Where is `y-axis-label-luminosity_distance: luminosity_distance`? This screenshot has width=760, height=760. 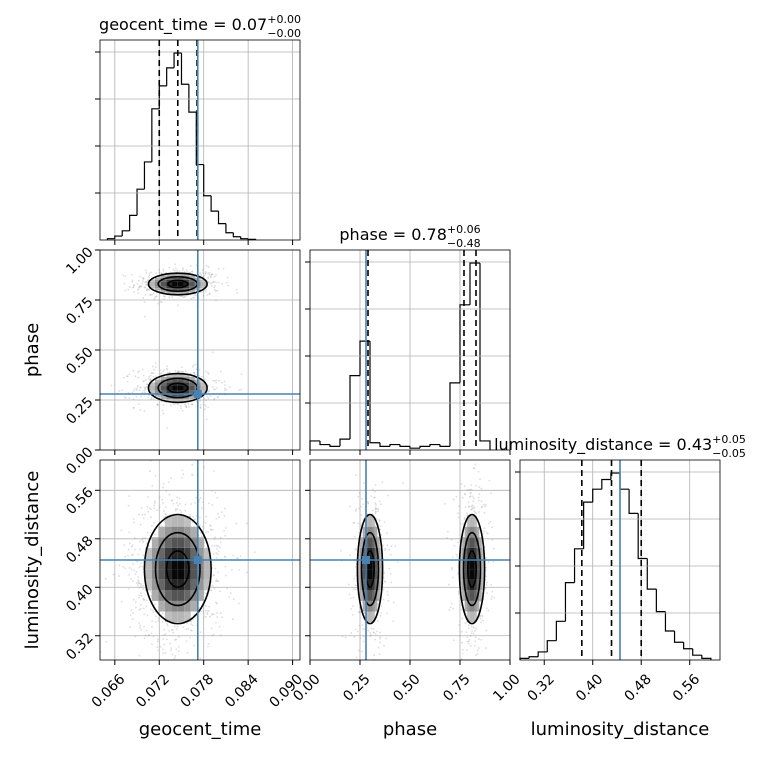 y-axis-label-luminosity_distance: luminosity_distance is located at coordinates (32, 560).